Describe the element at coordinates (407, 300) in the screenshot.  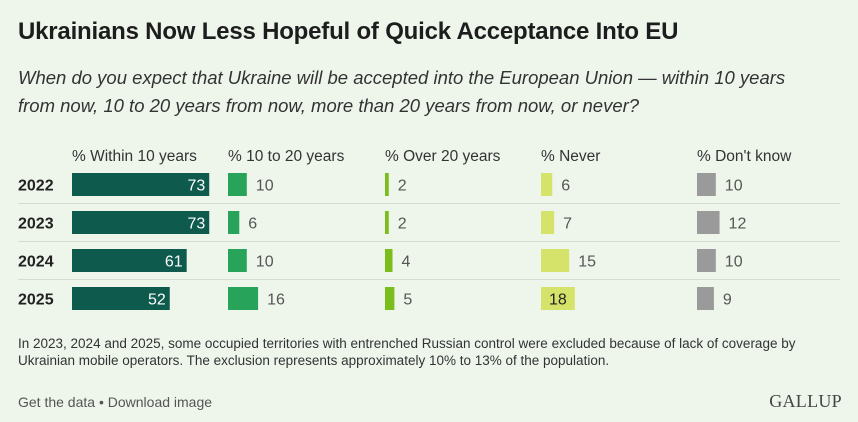
I see `value-label: 5` at that location.